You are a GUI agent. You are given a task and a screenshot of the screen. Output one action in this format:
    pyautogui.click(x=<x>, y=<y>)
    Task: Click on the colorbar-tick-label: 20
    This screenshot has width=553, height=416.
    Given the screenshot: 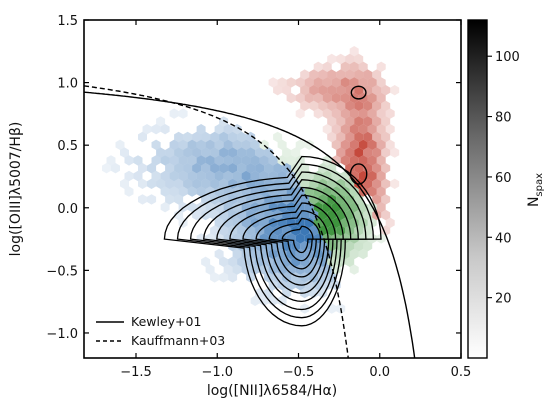 What is the action you would take?
    pyautogui.click(x=503, y=299)
    